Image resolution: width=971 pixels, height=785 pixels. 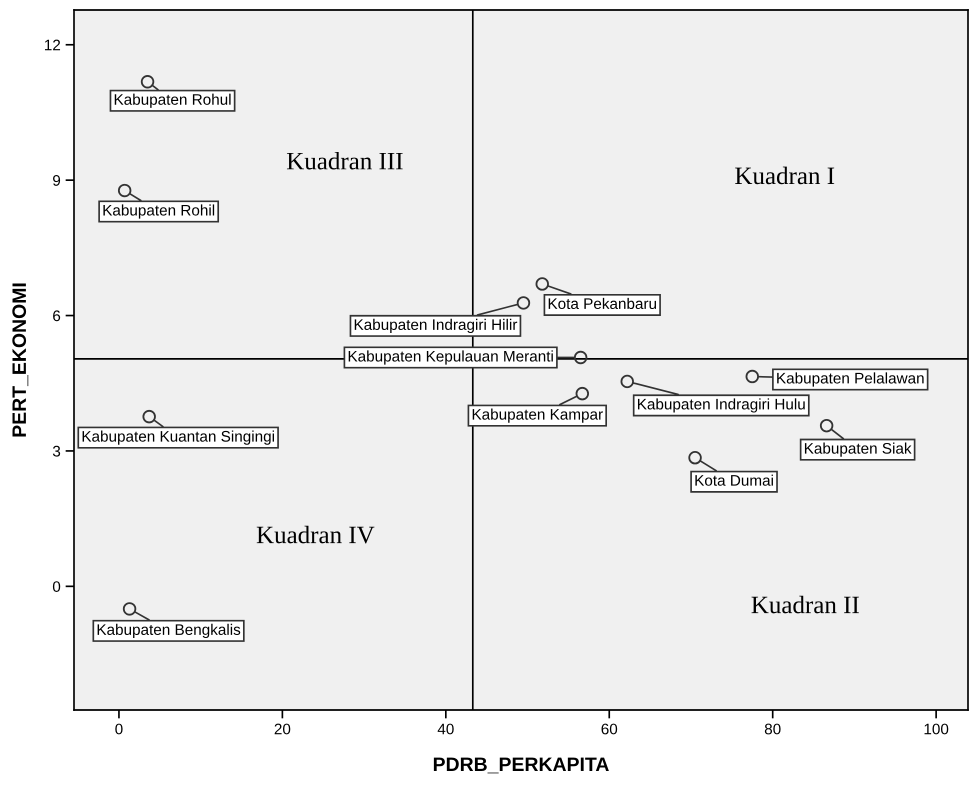 I want to click on data-label: Kabupaten Indragiri Hilir, so click(x=436, y=326).